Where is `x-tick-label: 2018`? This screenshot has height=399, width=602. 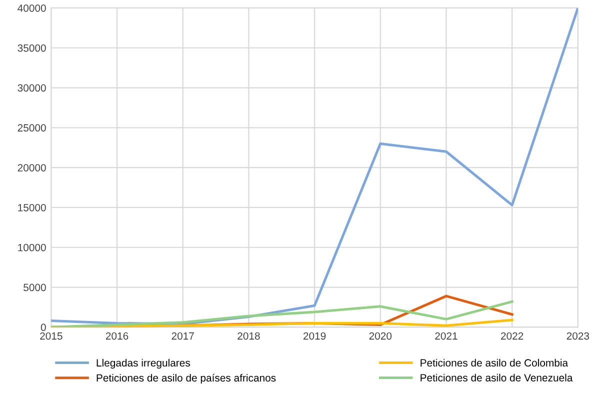 x-tick-label: 2018 is located at coordinates (249, 336).